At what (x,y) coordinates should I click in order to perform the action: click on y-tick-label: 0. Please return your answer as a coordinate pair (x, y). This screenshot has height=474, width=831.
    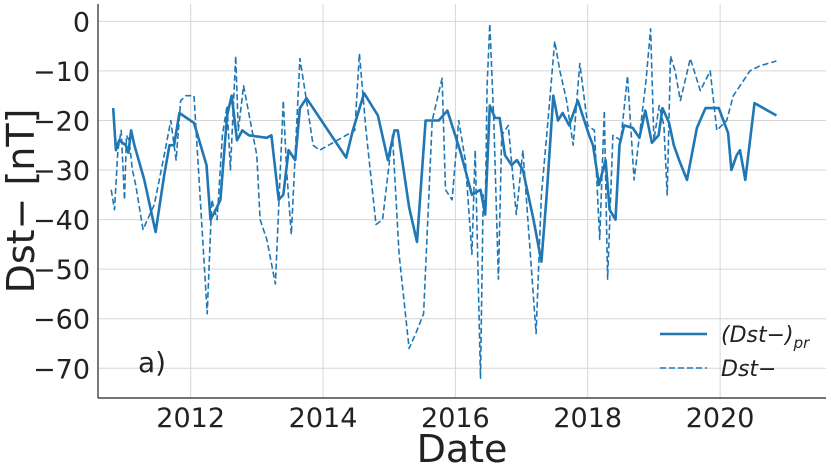
    Looking at the image, I should click on (81, 22).